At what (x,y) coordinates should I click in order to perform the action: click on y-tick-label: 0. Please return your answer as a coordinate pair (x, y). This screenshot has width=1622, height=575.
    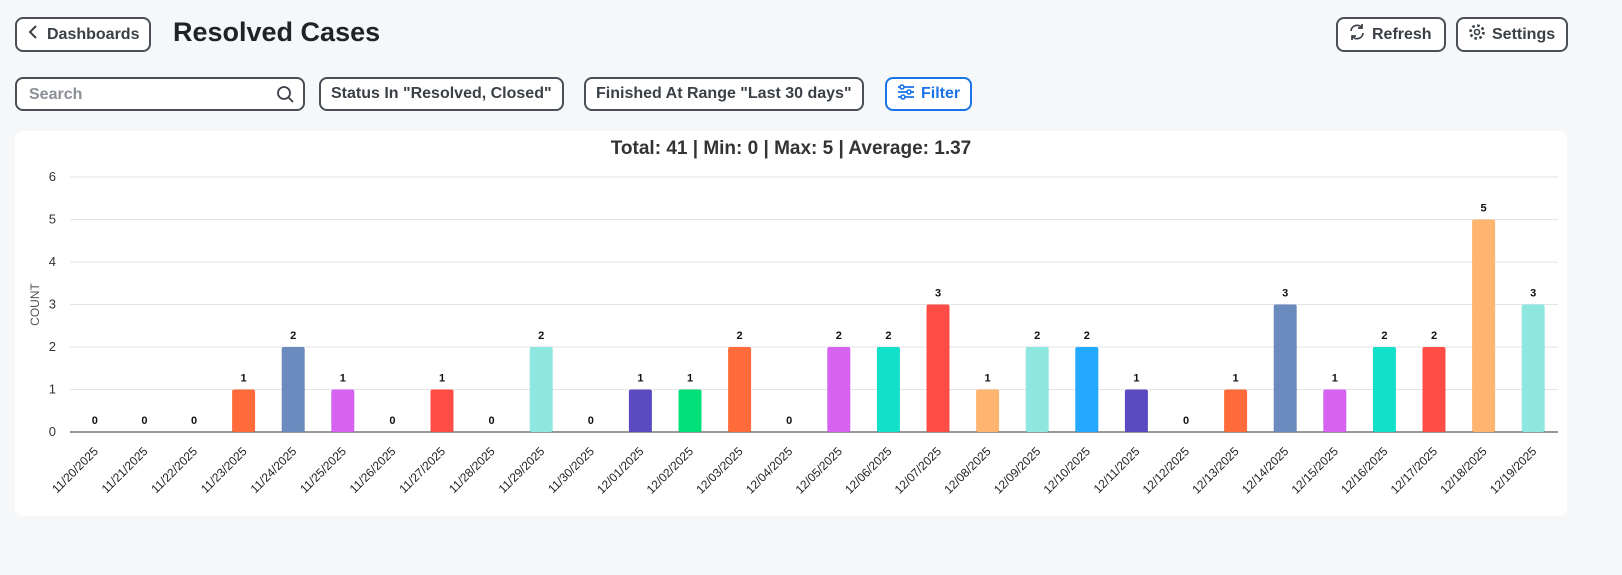
    Looking at the image, I should click on (52, 431).